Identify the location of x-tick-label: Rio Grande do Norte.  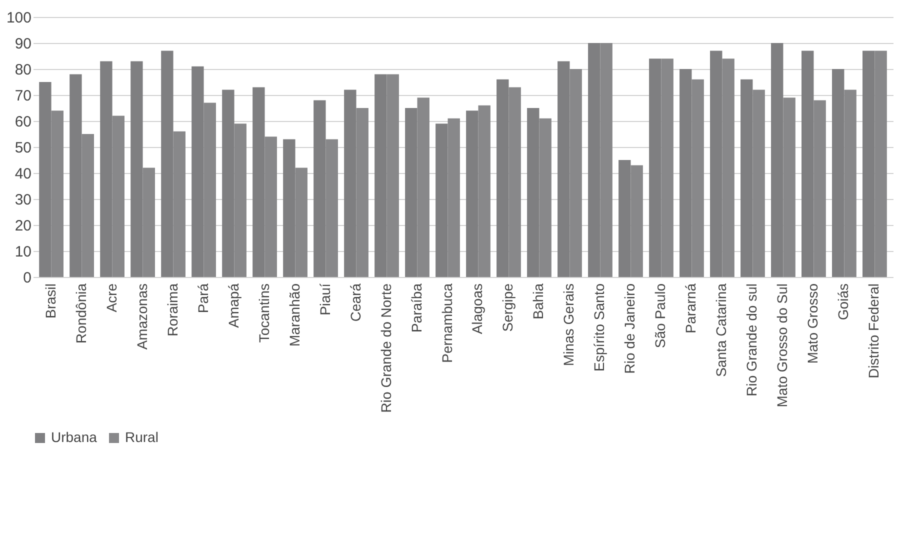
(386, 348).